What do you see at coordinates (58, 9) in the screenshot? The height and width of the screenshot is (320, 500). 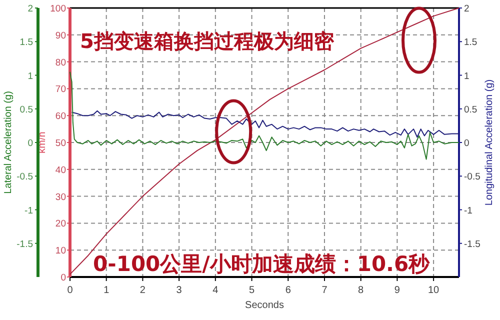 I see `y-tick-label: 100` at bounding box center [58, 9].